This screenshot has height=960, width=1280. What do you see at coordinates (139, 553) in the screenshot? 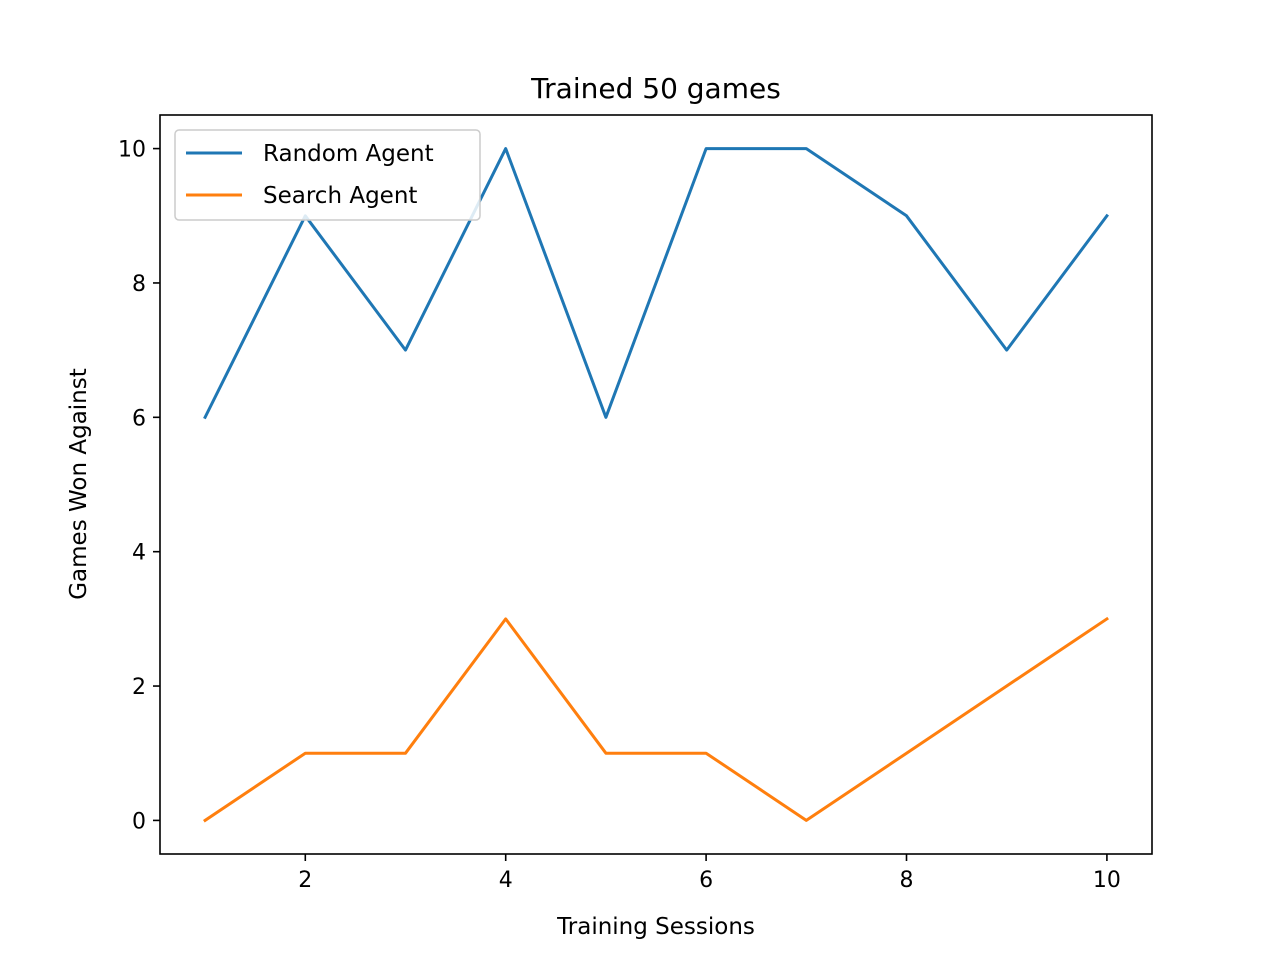
I see `y-tick-label: 4` at bounding box center [139, 553].